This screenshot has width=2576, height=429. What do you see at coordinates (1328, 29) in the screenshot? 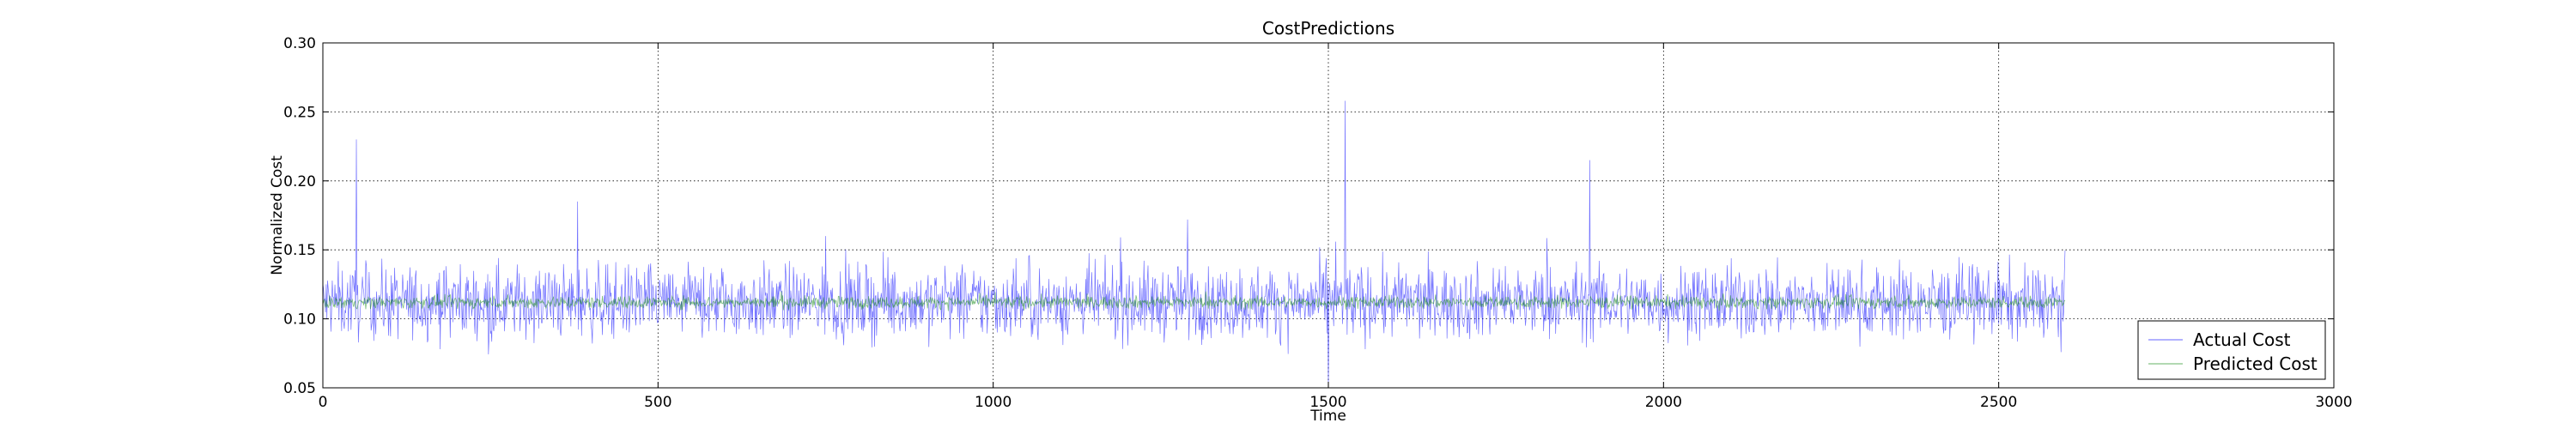
I see `chart-title: CostPredictions` at bounding box center [1328, 29].